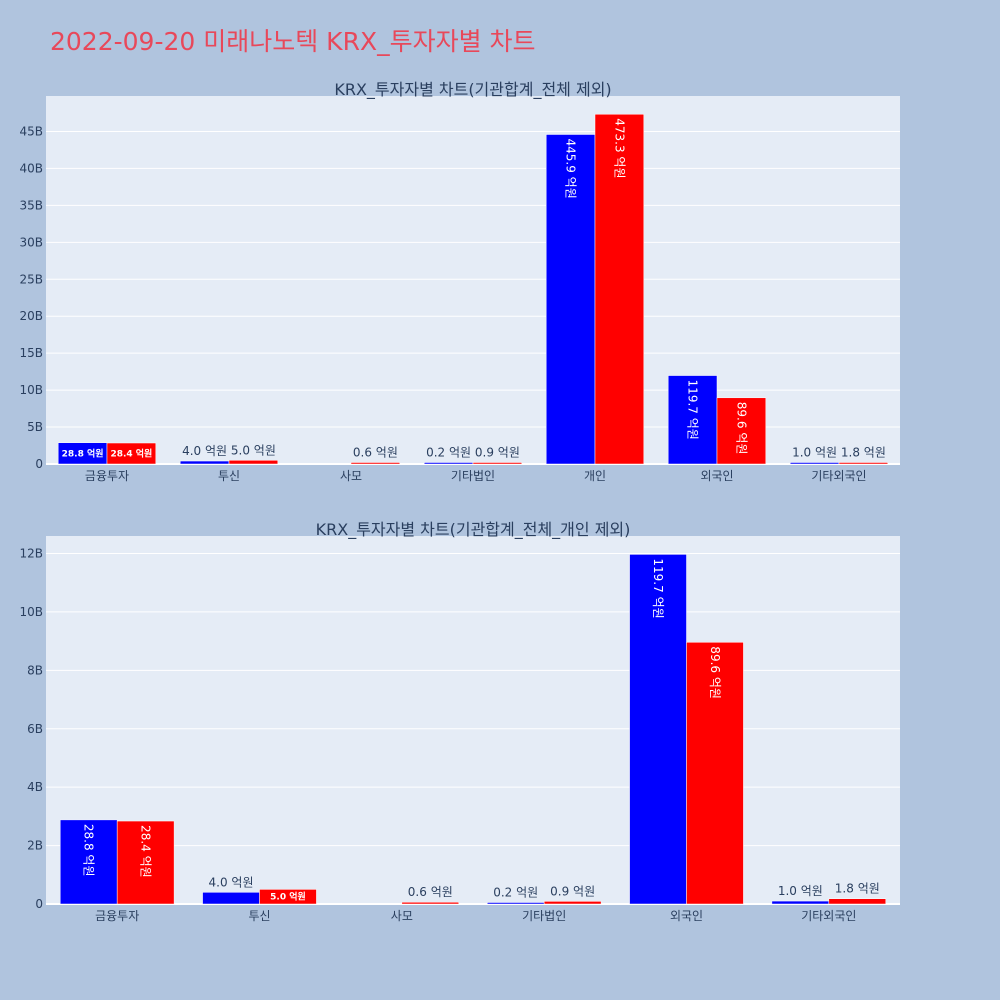 This screenshot has height=1000, width=1000. Describe the element at coordinates (31, 279) in the screenshot. I see `y-tick-label: 25B` at that location.